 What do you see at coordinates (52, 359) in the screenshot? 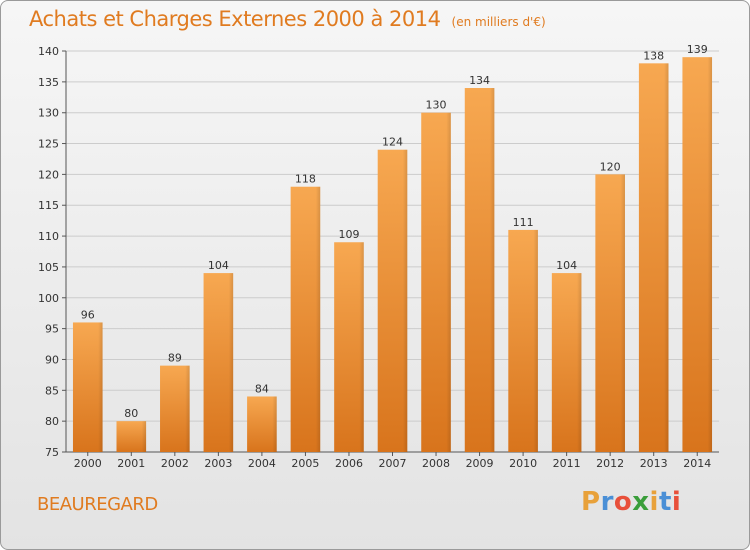
I see `y-tick-label: 90` at bounding box center [52, 359].